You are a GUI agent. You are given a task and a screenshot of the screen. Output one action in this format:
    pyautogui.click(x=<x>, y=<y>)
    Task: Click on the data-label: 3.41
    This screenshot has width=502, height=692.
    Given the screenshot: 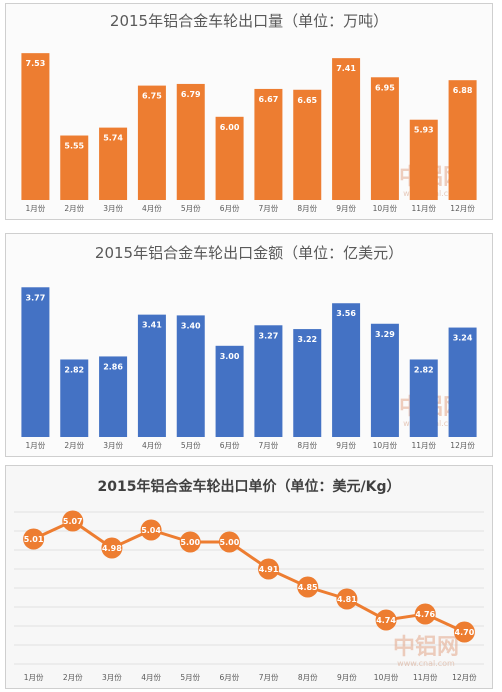 What is the action you would take?
    pyautogui.click(x=152, y=325)
    